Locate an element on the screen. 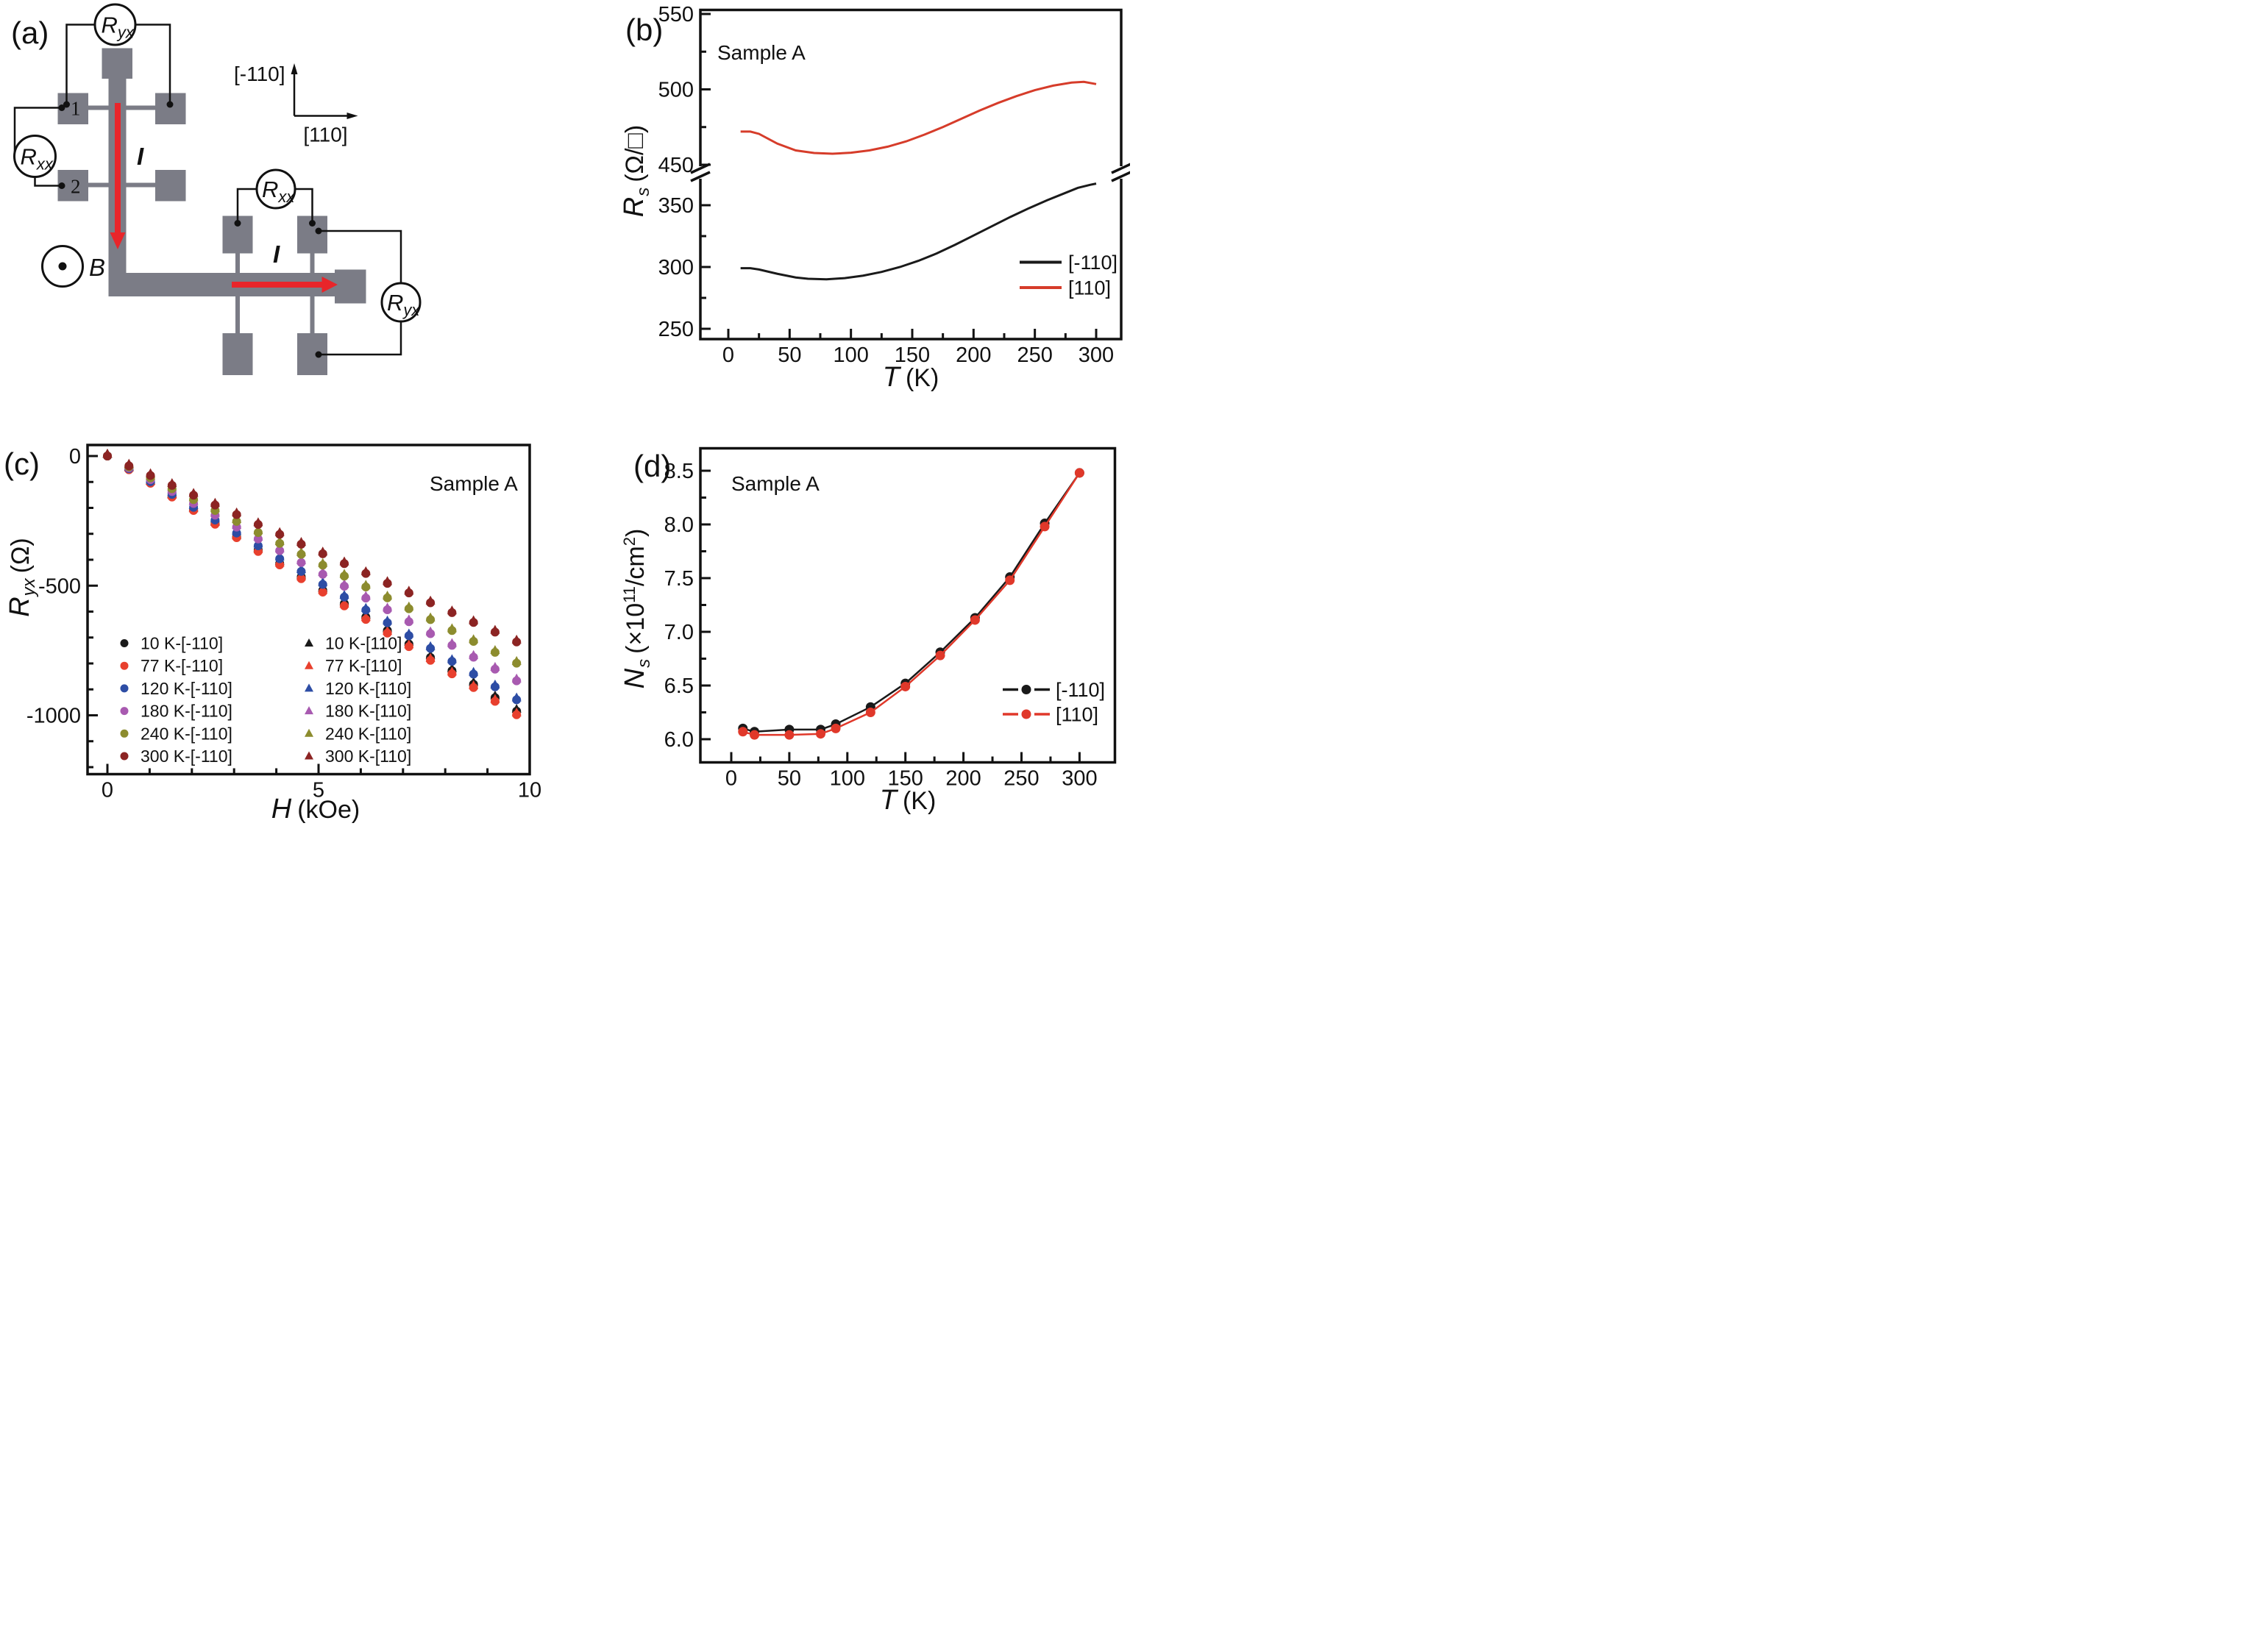 Image resolution: width=2260 pixels, height=1652 pixels. meter-label-rxx-h: Rxx is located at coordinates (278, 191).